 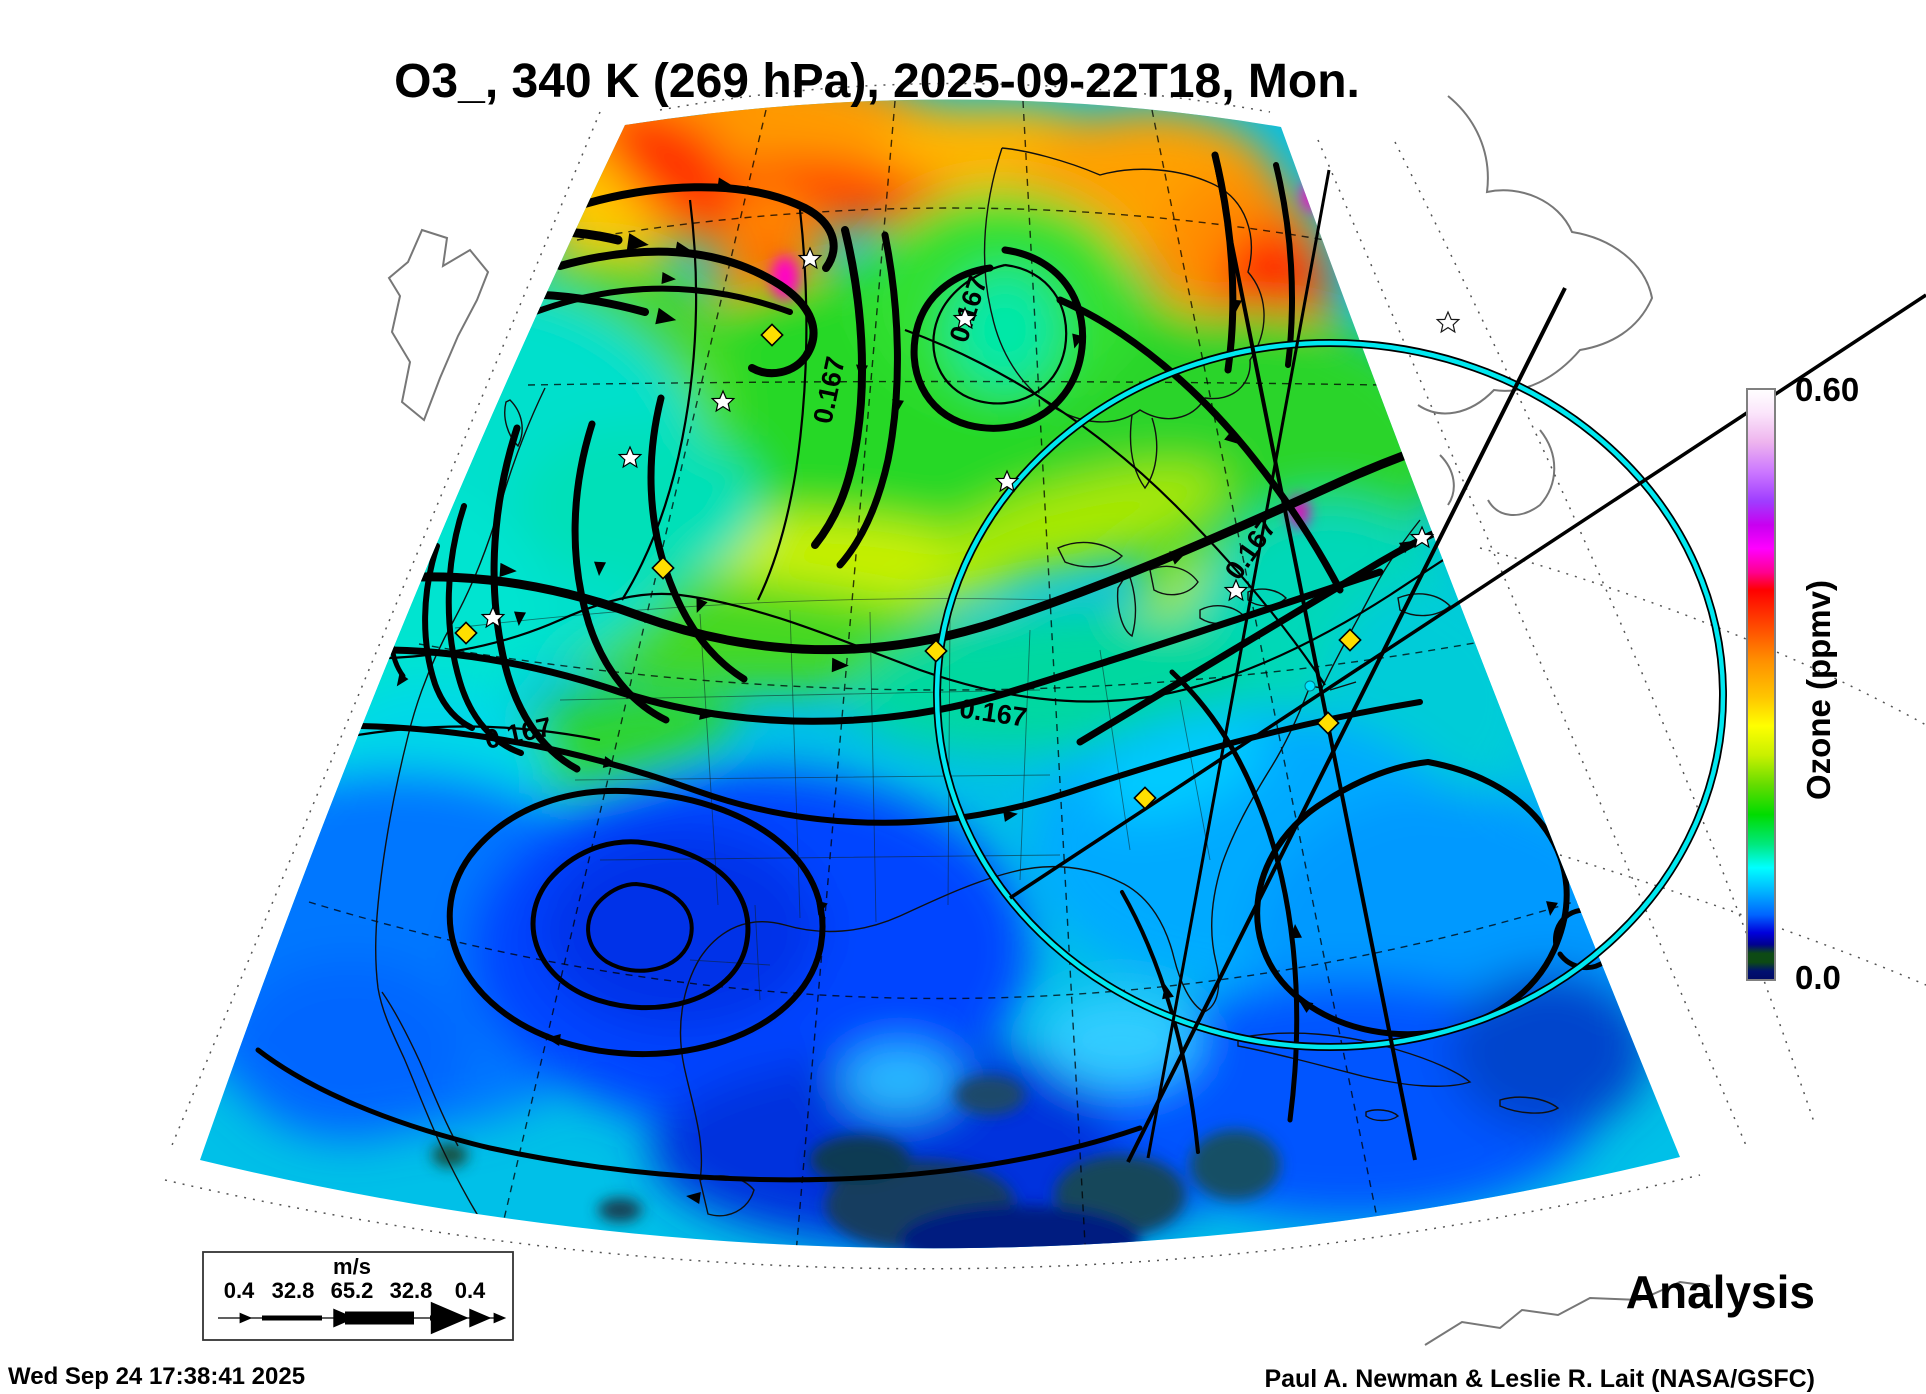 What do you see at coordinates (1310, 686) in the screenshot?
I see `track-intersection-dot` at bounding box center [1310, 686].